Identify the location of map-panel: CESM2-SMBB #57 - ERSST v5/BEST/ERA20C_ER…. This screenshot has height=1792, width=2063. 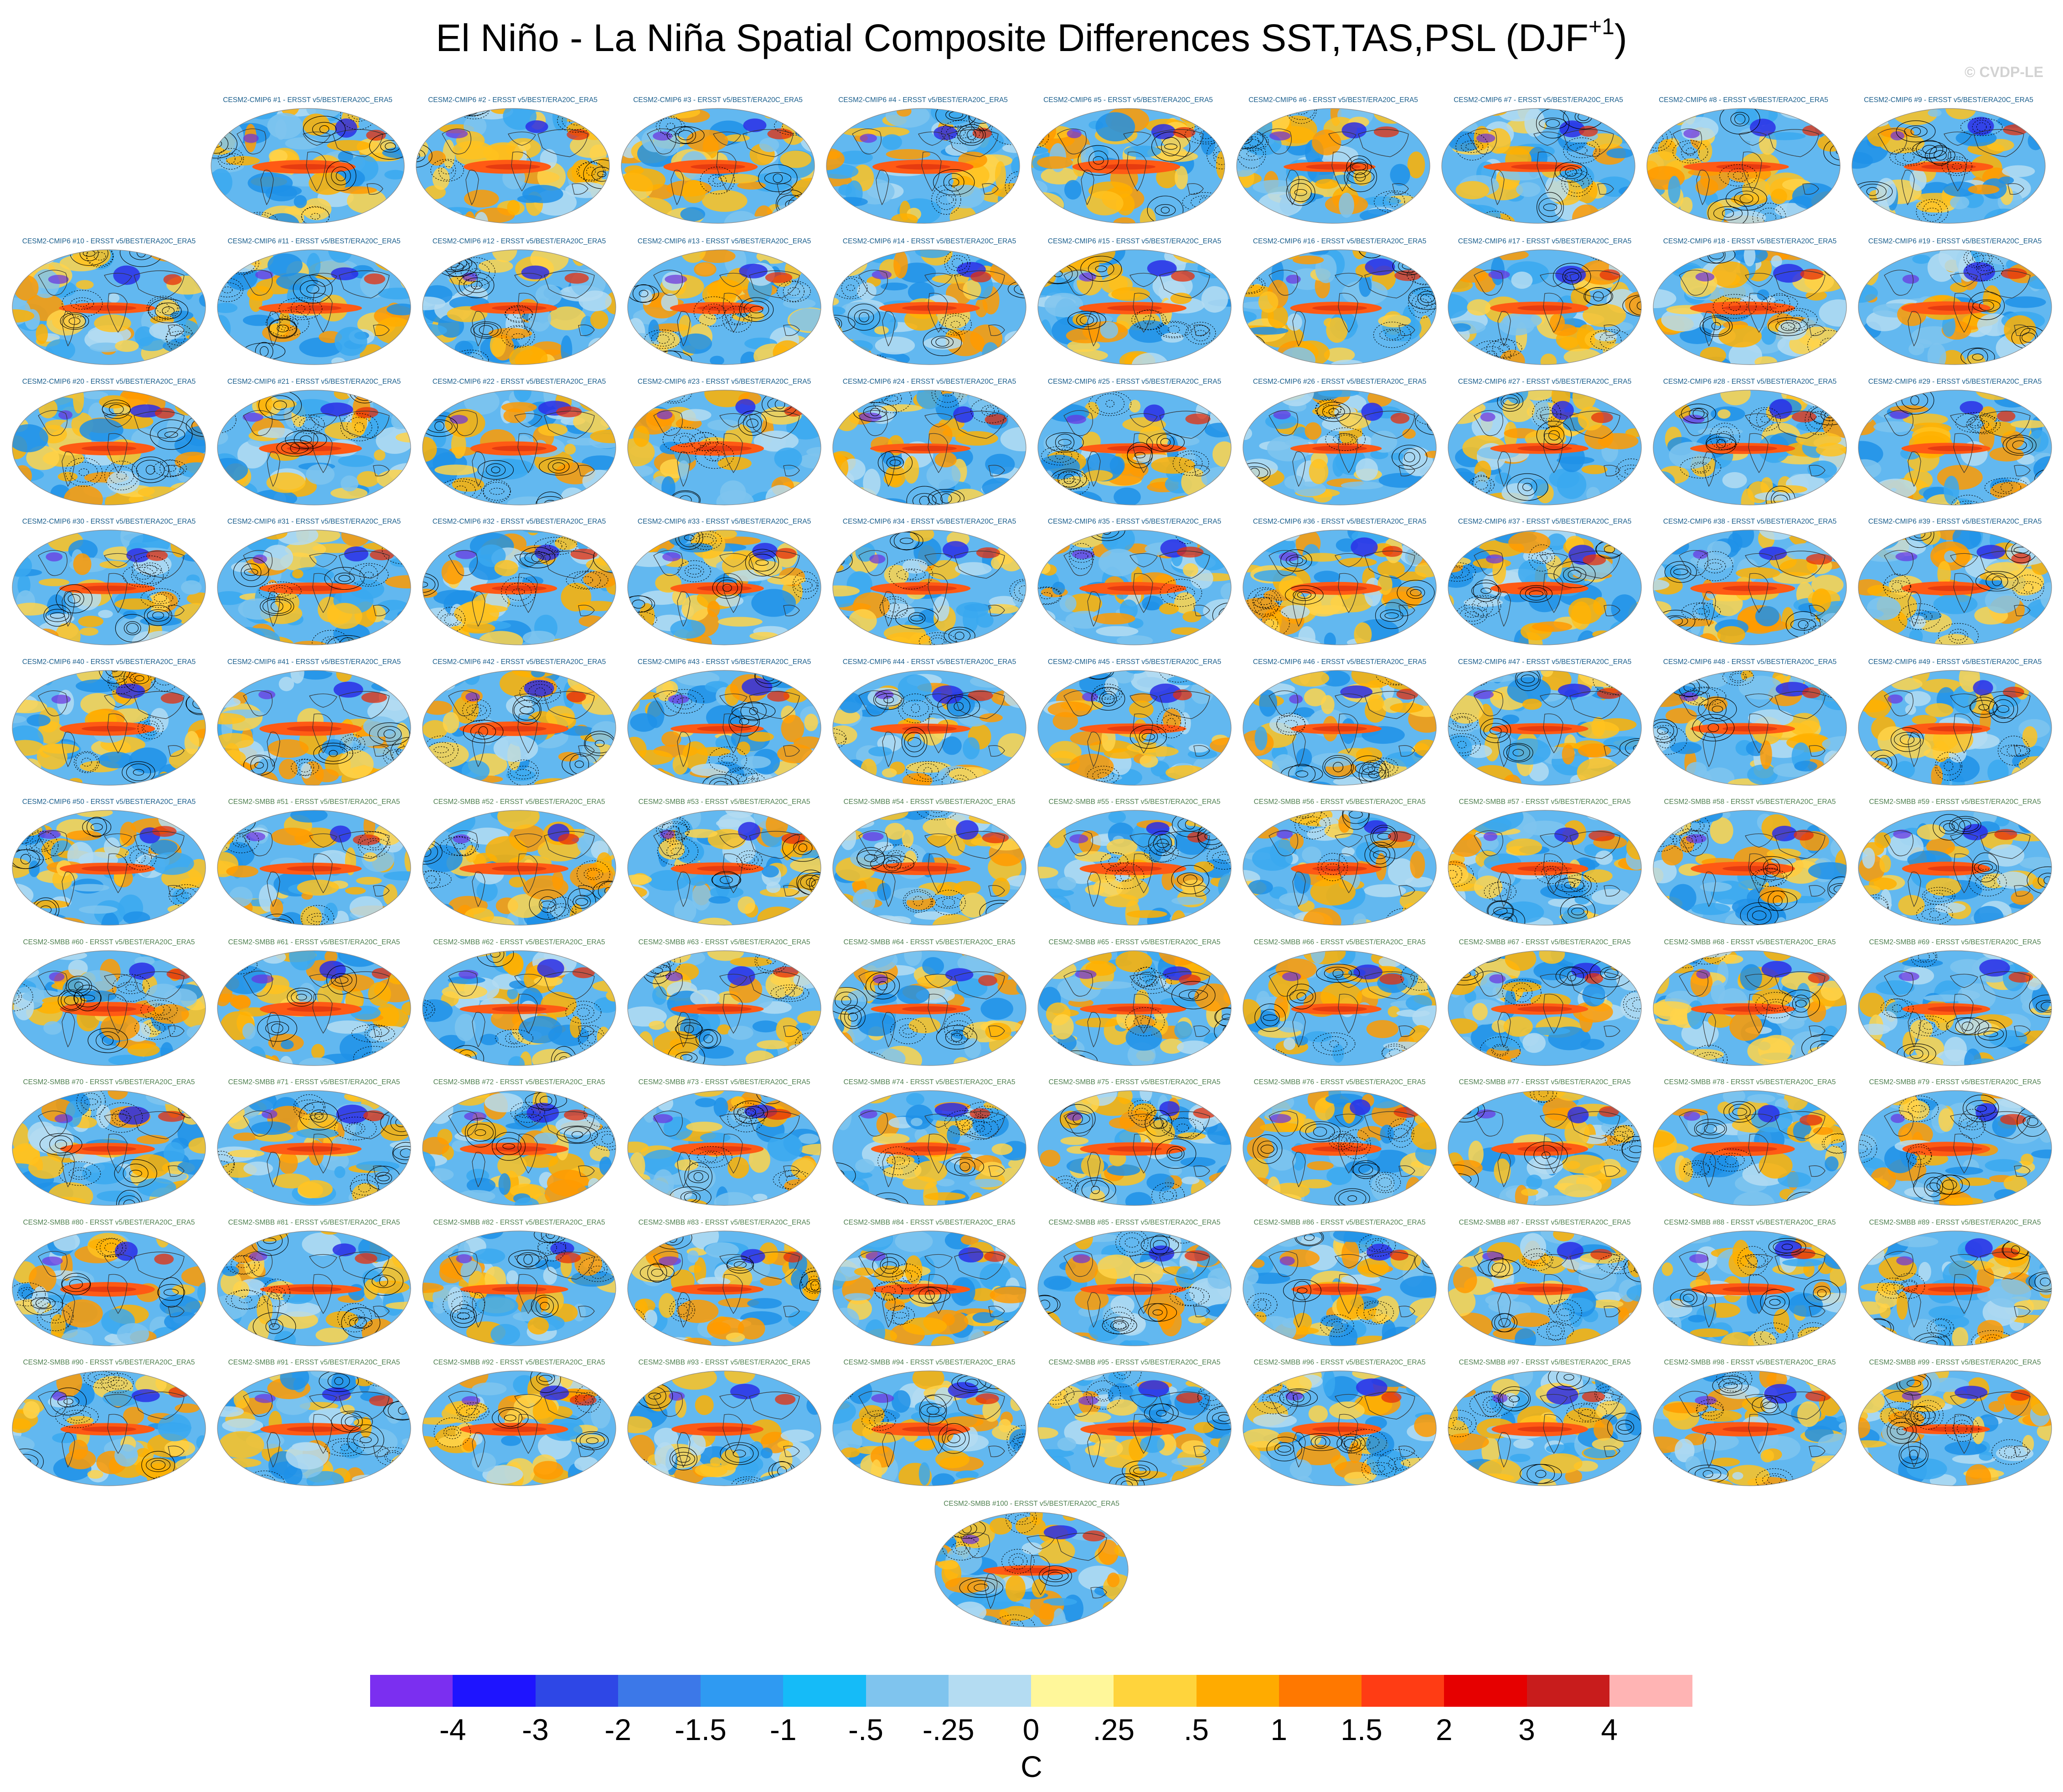
(1544, 866).